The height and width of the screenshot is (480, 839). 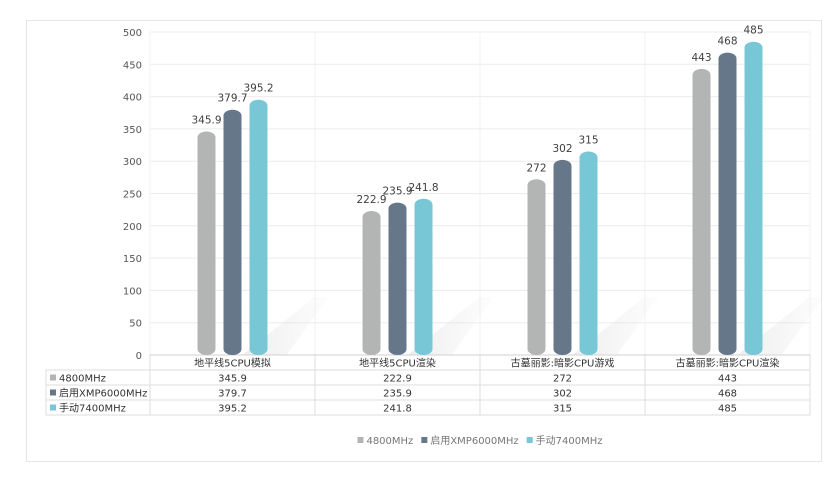 What do you see at coordinates (232, 394) in the screenshot?
I see `table-cell: 379.7` at bounding box center [232, 394].